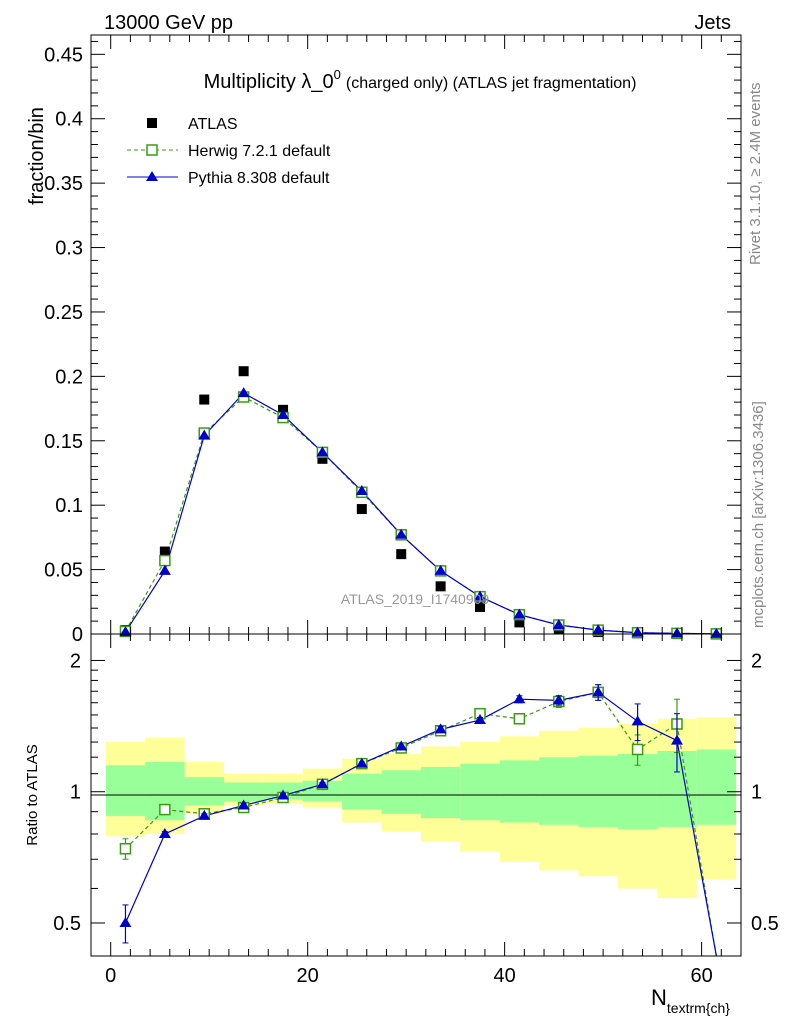  I want to click on main-ytick-label: 0, so click(77, 635).